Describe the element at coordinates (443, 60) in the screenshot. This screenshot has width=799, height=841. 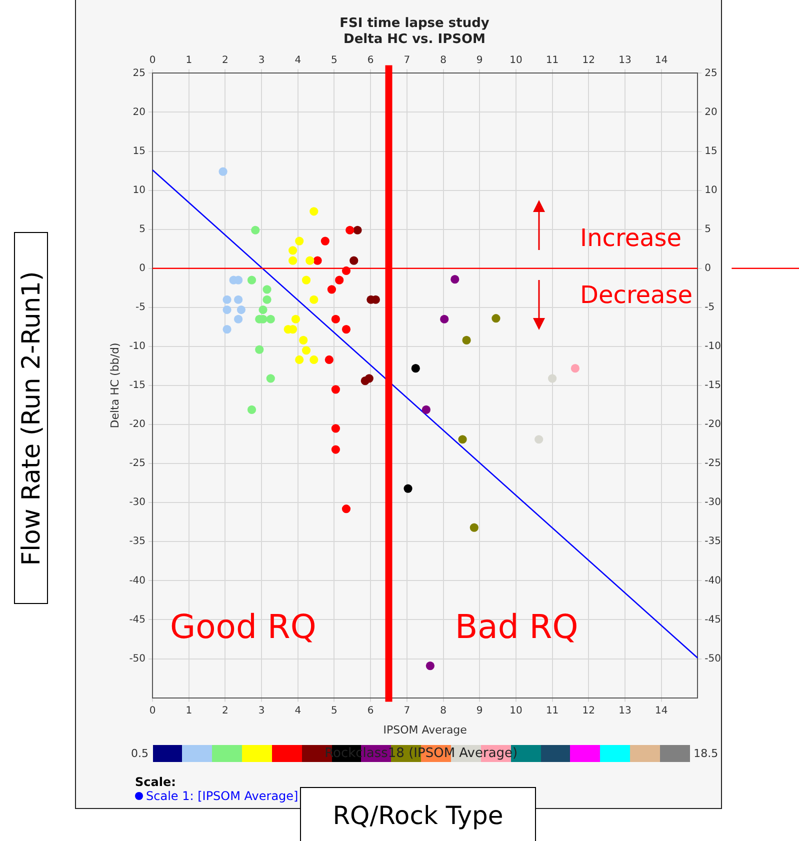
I see `x-tick-label: 8` at that location.